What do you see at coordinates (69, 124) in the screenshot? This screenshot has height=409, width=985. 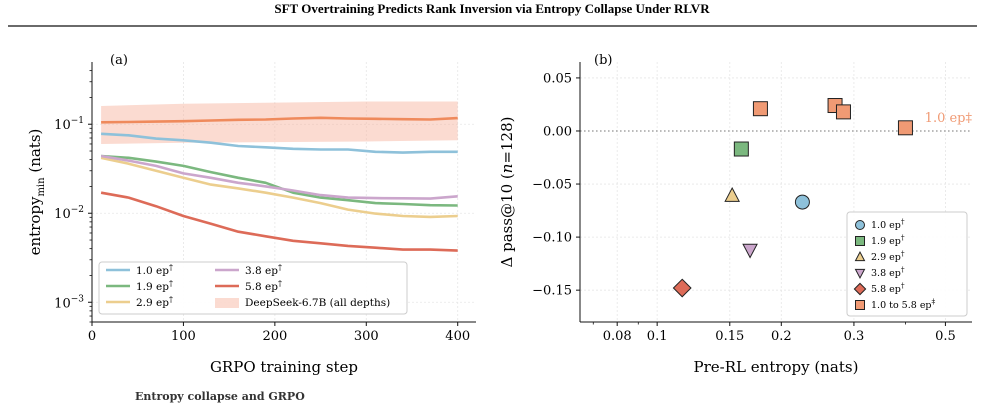 I see `y-tick-label: 10⁻¹` at bounding box center [69, 124].